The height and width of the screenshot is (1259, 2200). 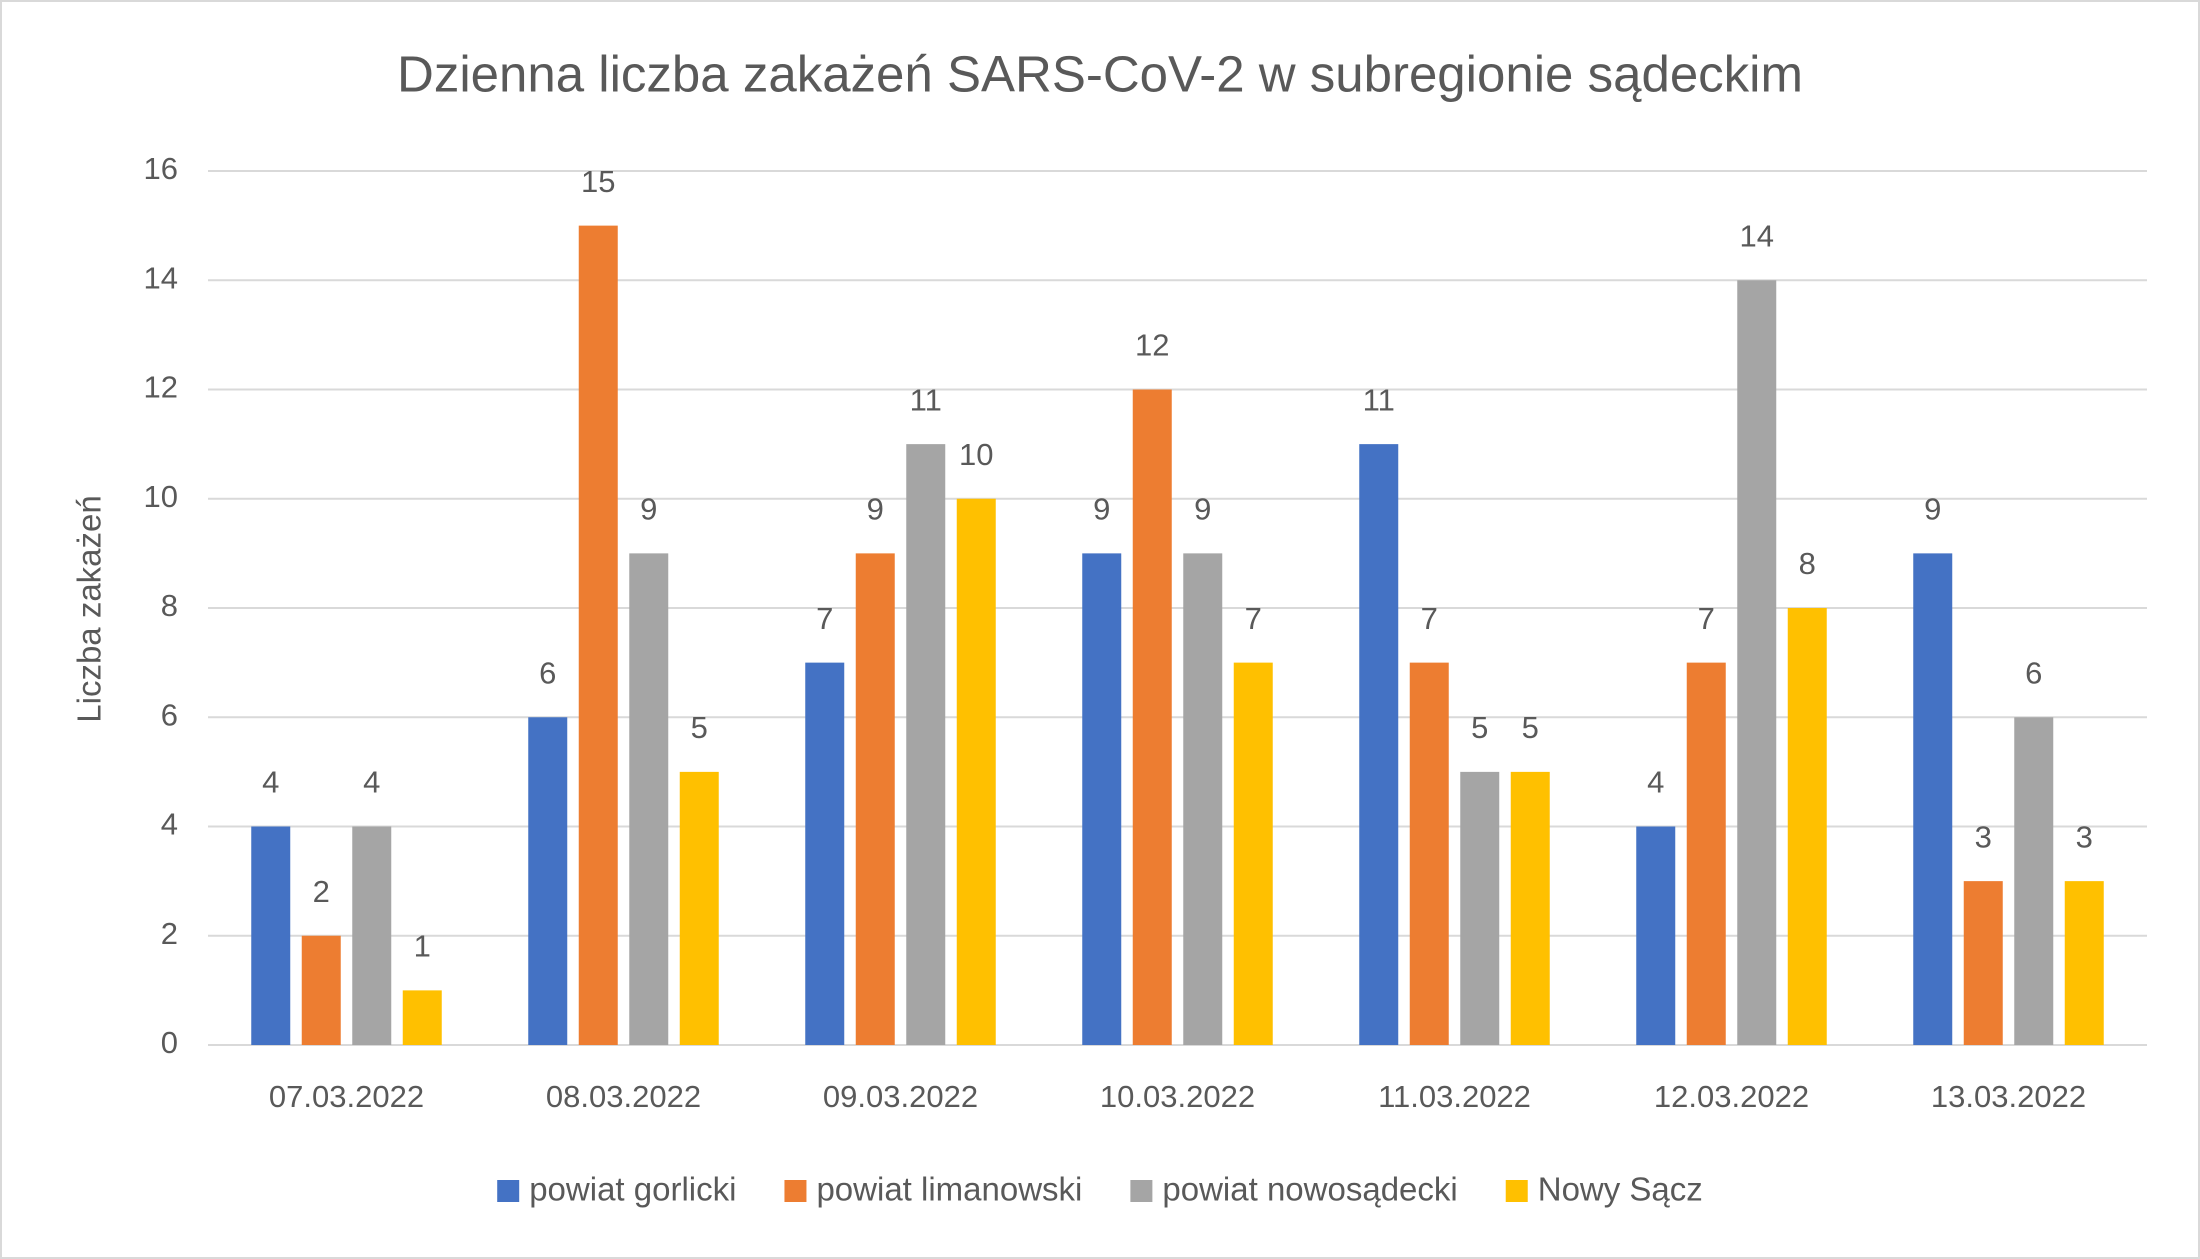 What do you see at coordinates (976, 454) in the screenshot?
I see `data-label: 10` at bounding box center [976, 454].